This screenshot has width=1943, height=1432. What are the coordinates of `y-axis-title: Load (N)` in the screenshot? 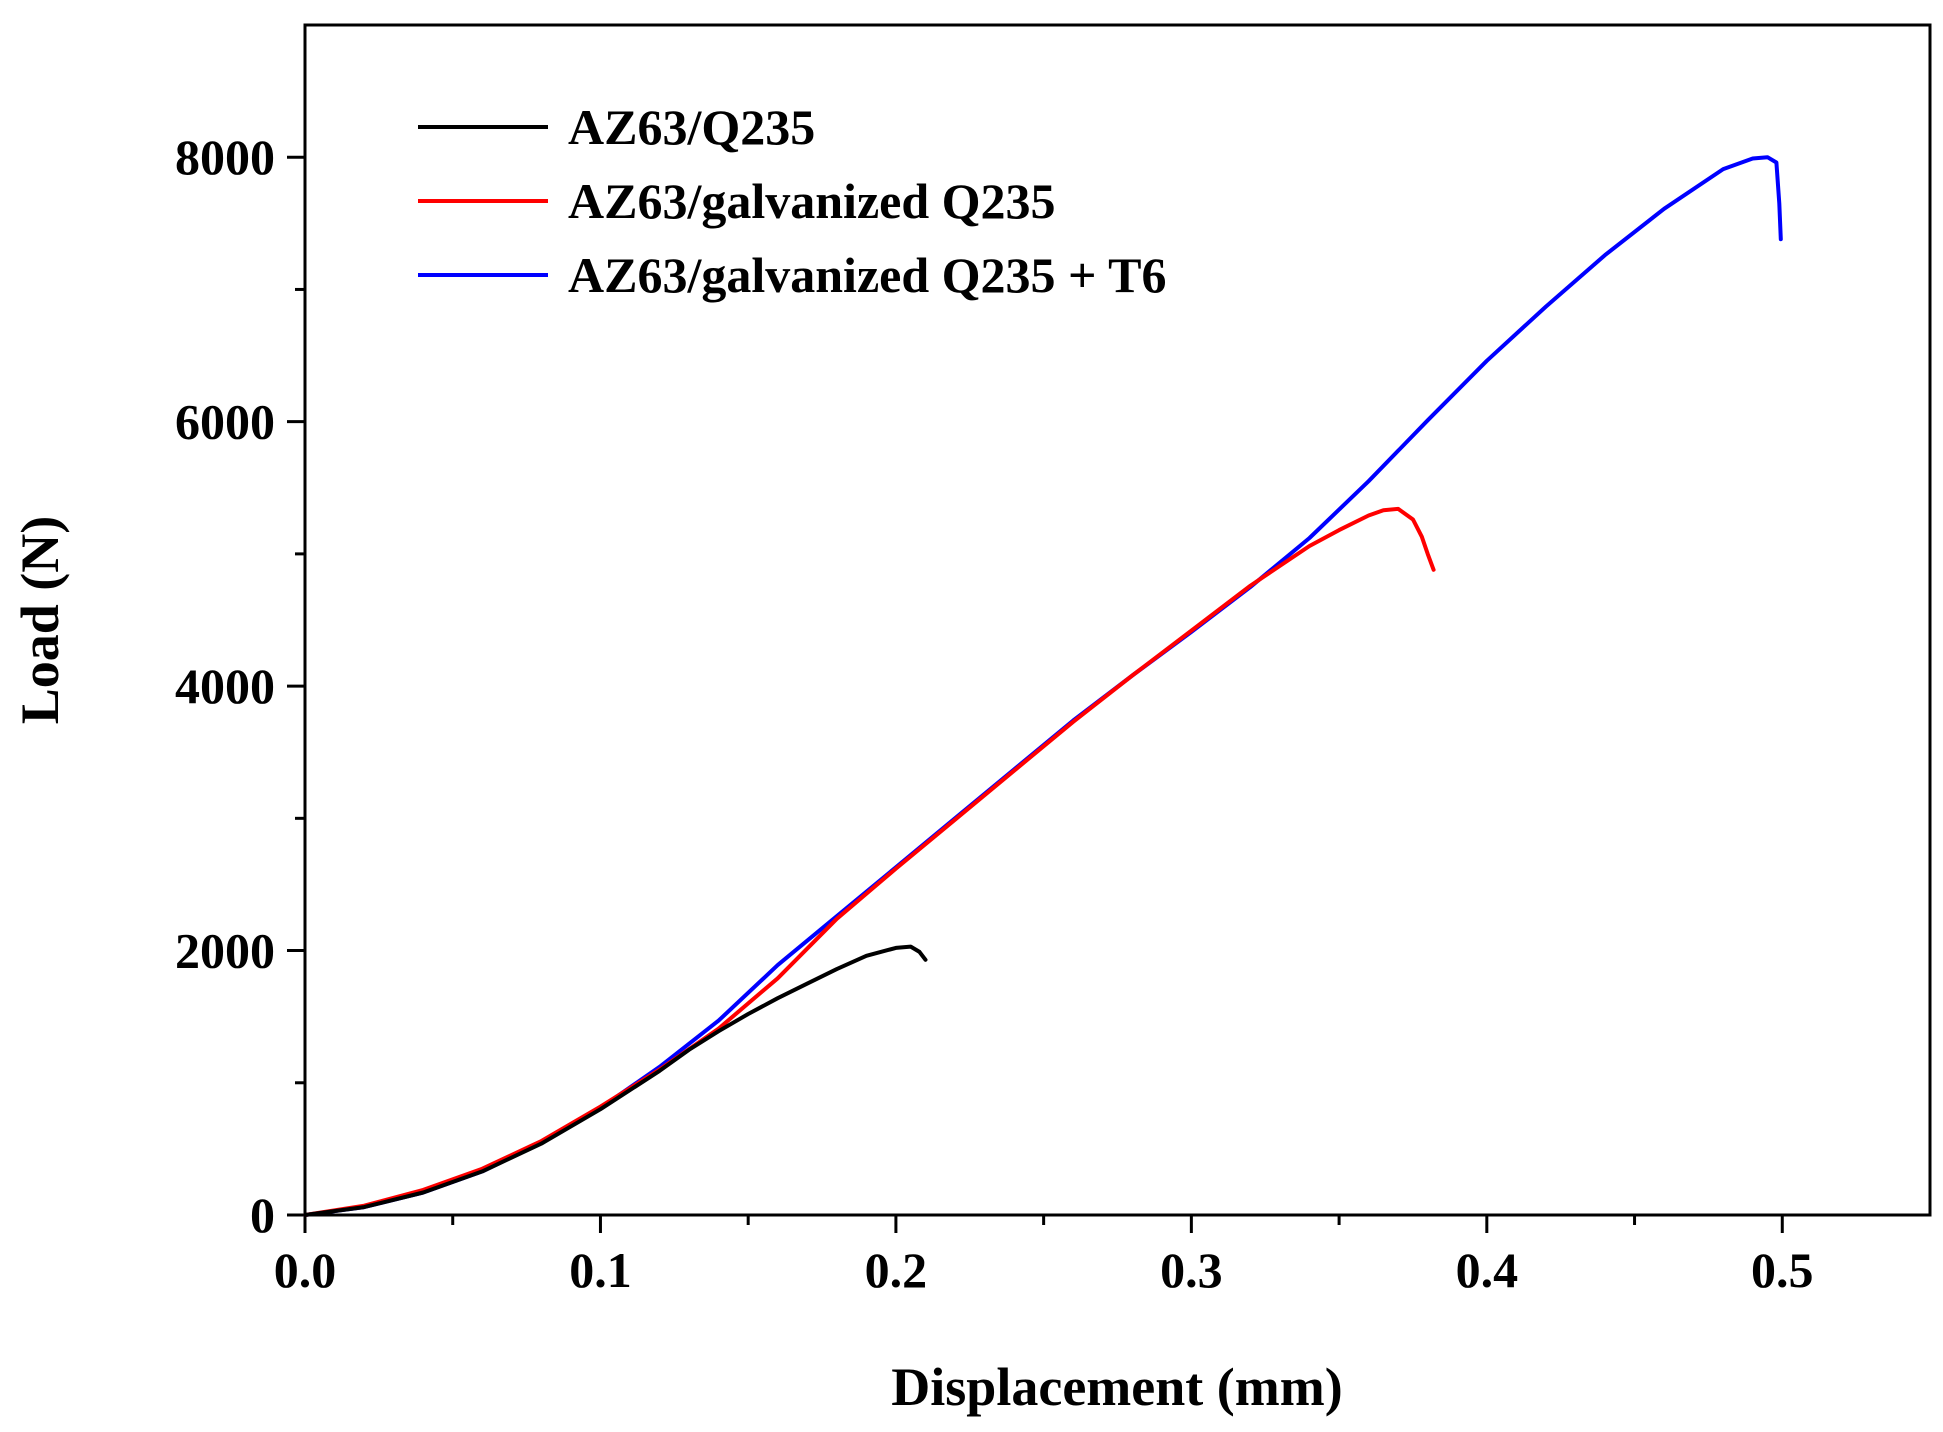 It's located at (40, 620).